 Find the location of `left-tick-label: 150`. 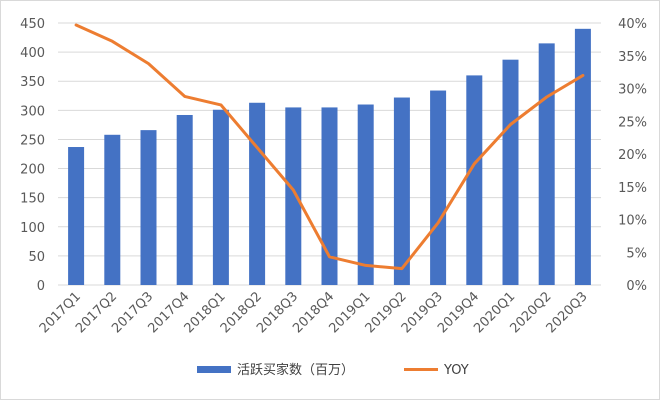

left-tick-label: 150 is located at coordinates (32, 199).